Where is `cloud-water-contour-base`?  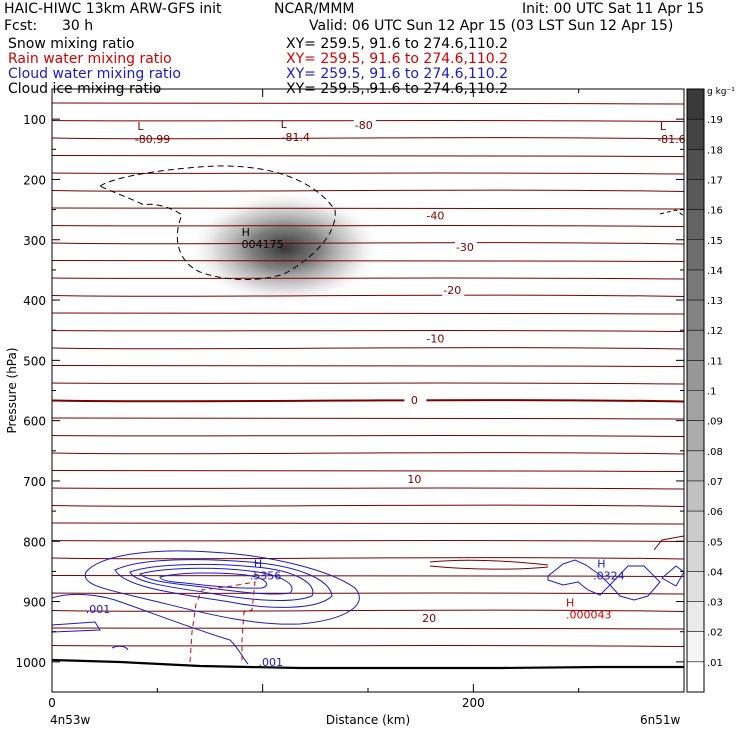
cloud-water-contour-base is located at coordinates (150, 629).